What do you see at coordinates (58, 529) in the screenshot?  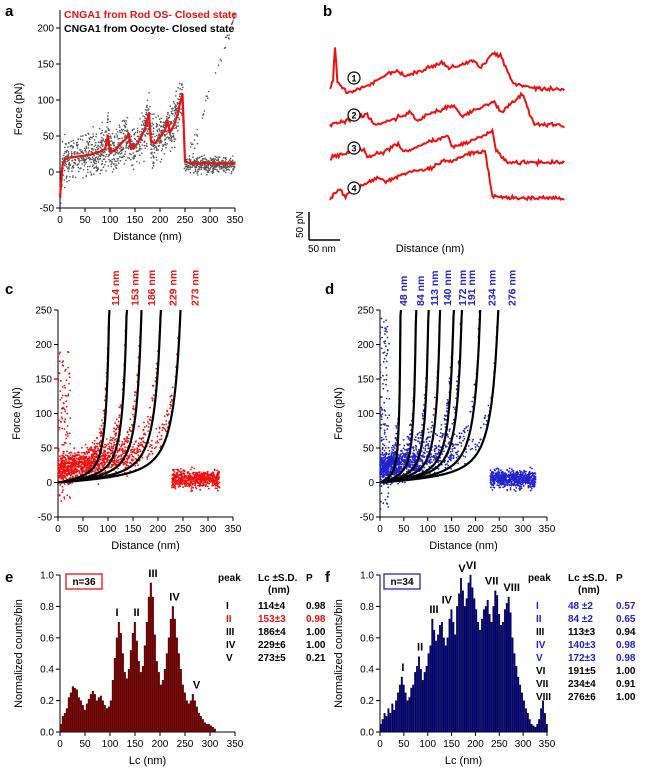 I see `x-tick-label: 0` at bounding box center [58, 529].